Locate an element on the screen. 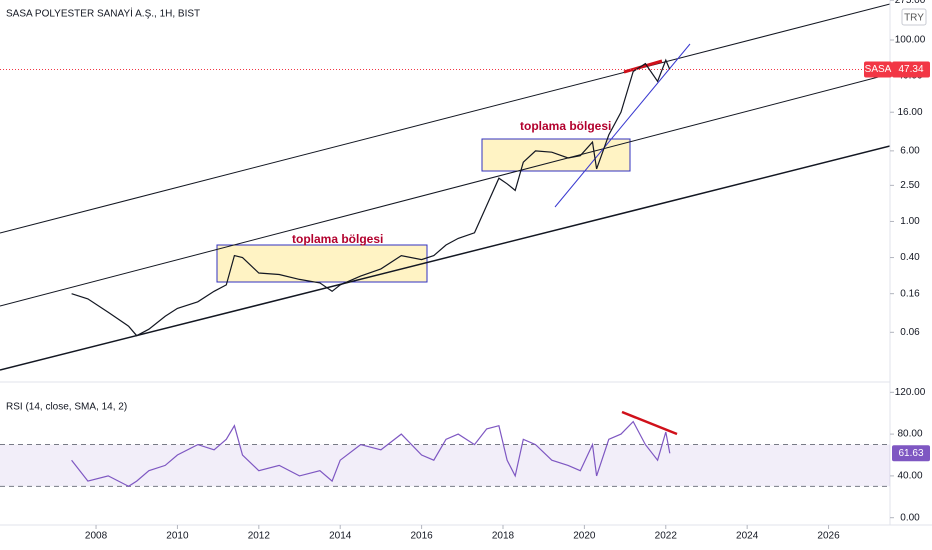 The height and width of the screenshot is (550, 932). x-tick-label: 2010 is located at coordinates (177, 536).